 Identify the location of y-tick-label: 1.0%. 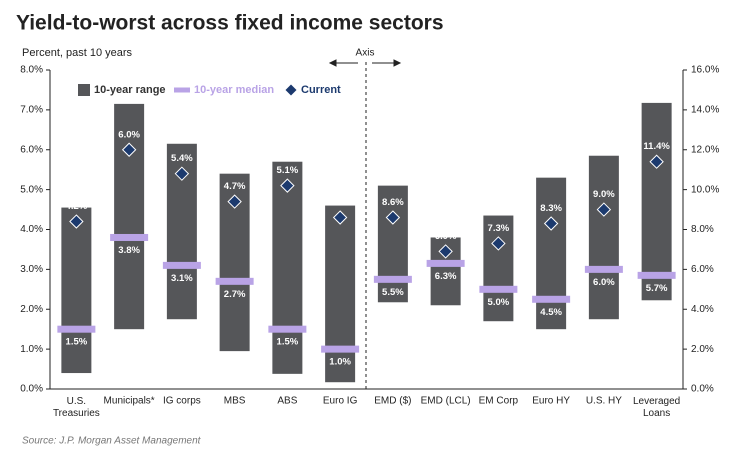
(31, 349).